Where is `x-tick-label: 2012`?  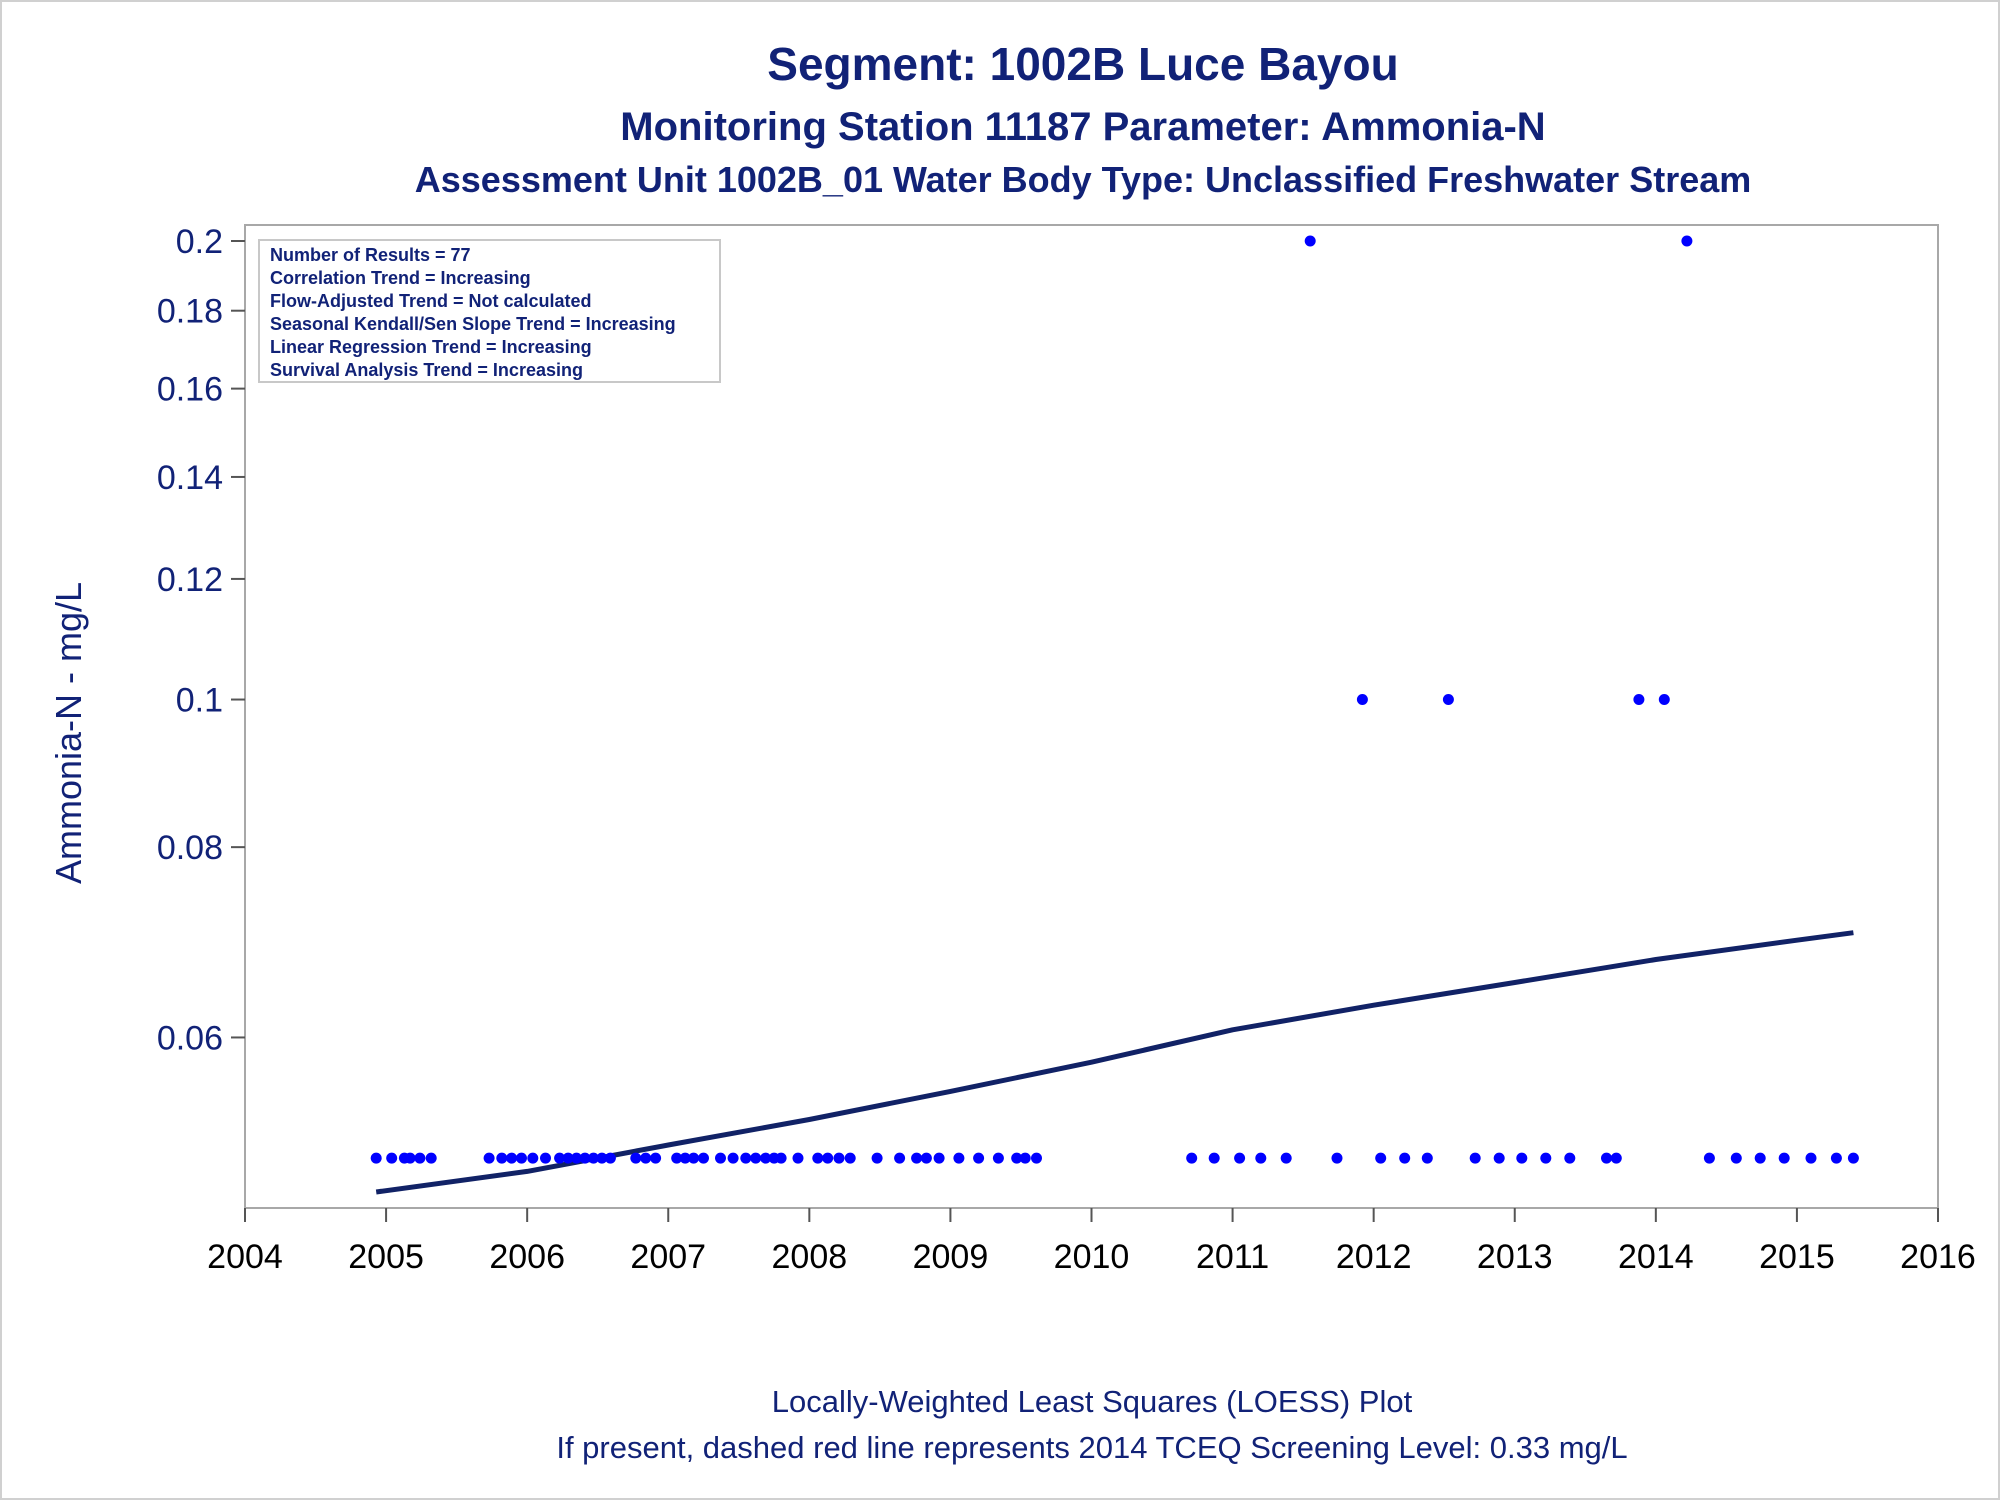 x-tick-label: 2012 is located at coordinates (1374, 1257).